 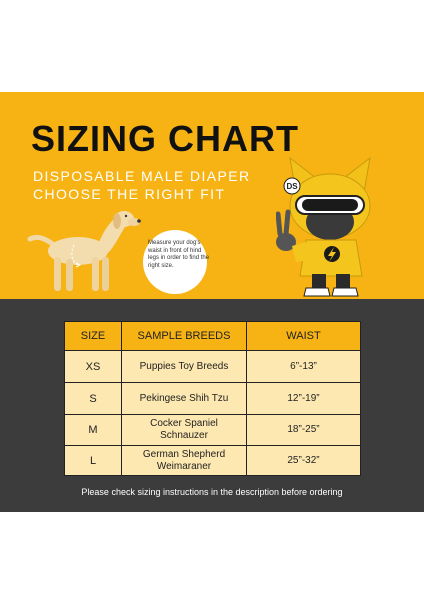 What do you see at coordinates (323, 226) in the screenshot?
I see `mascot-illustration: DS` at bounding box center [323, 226].